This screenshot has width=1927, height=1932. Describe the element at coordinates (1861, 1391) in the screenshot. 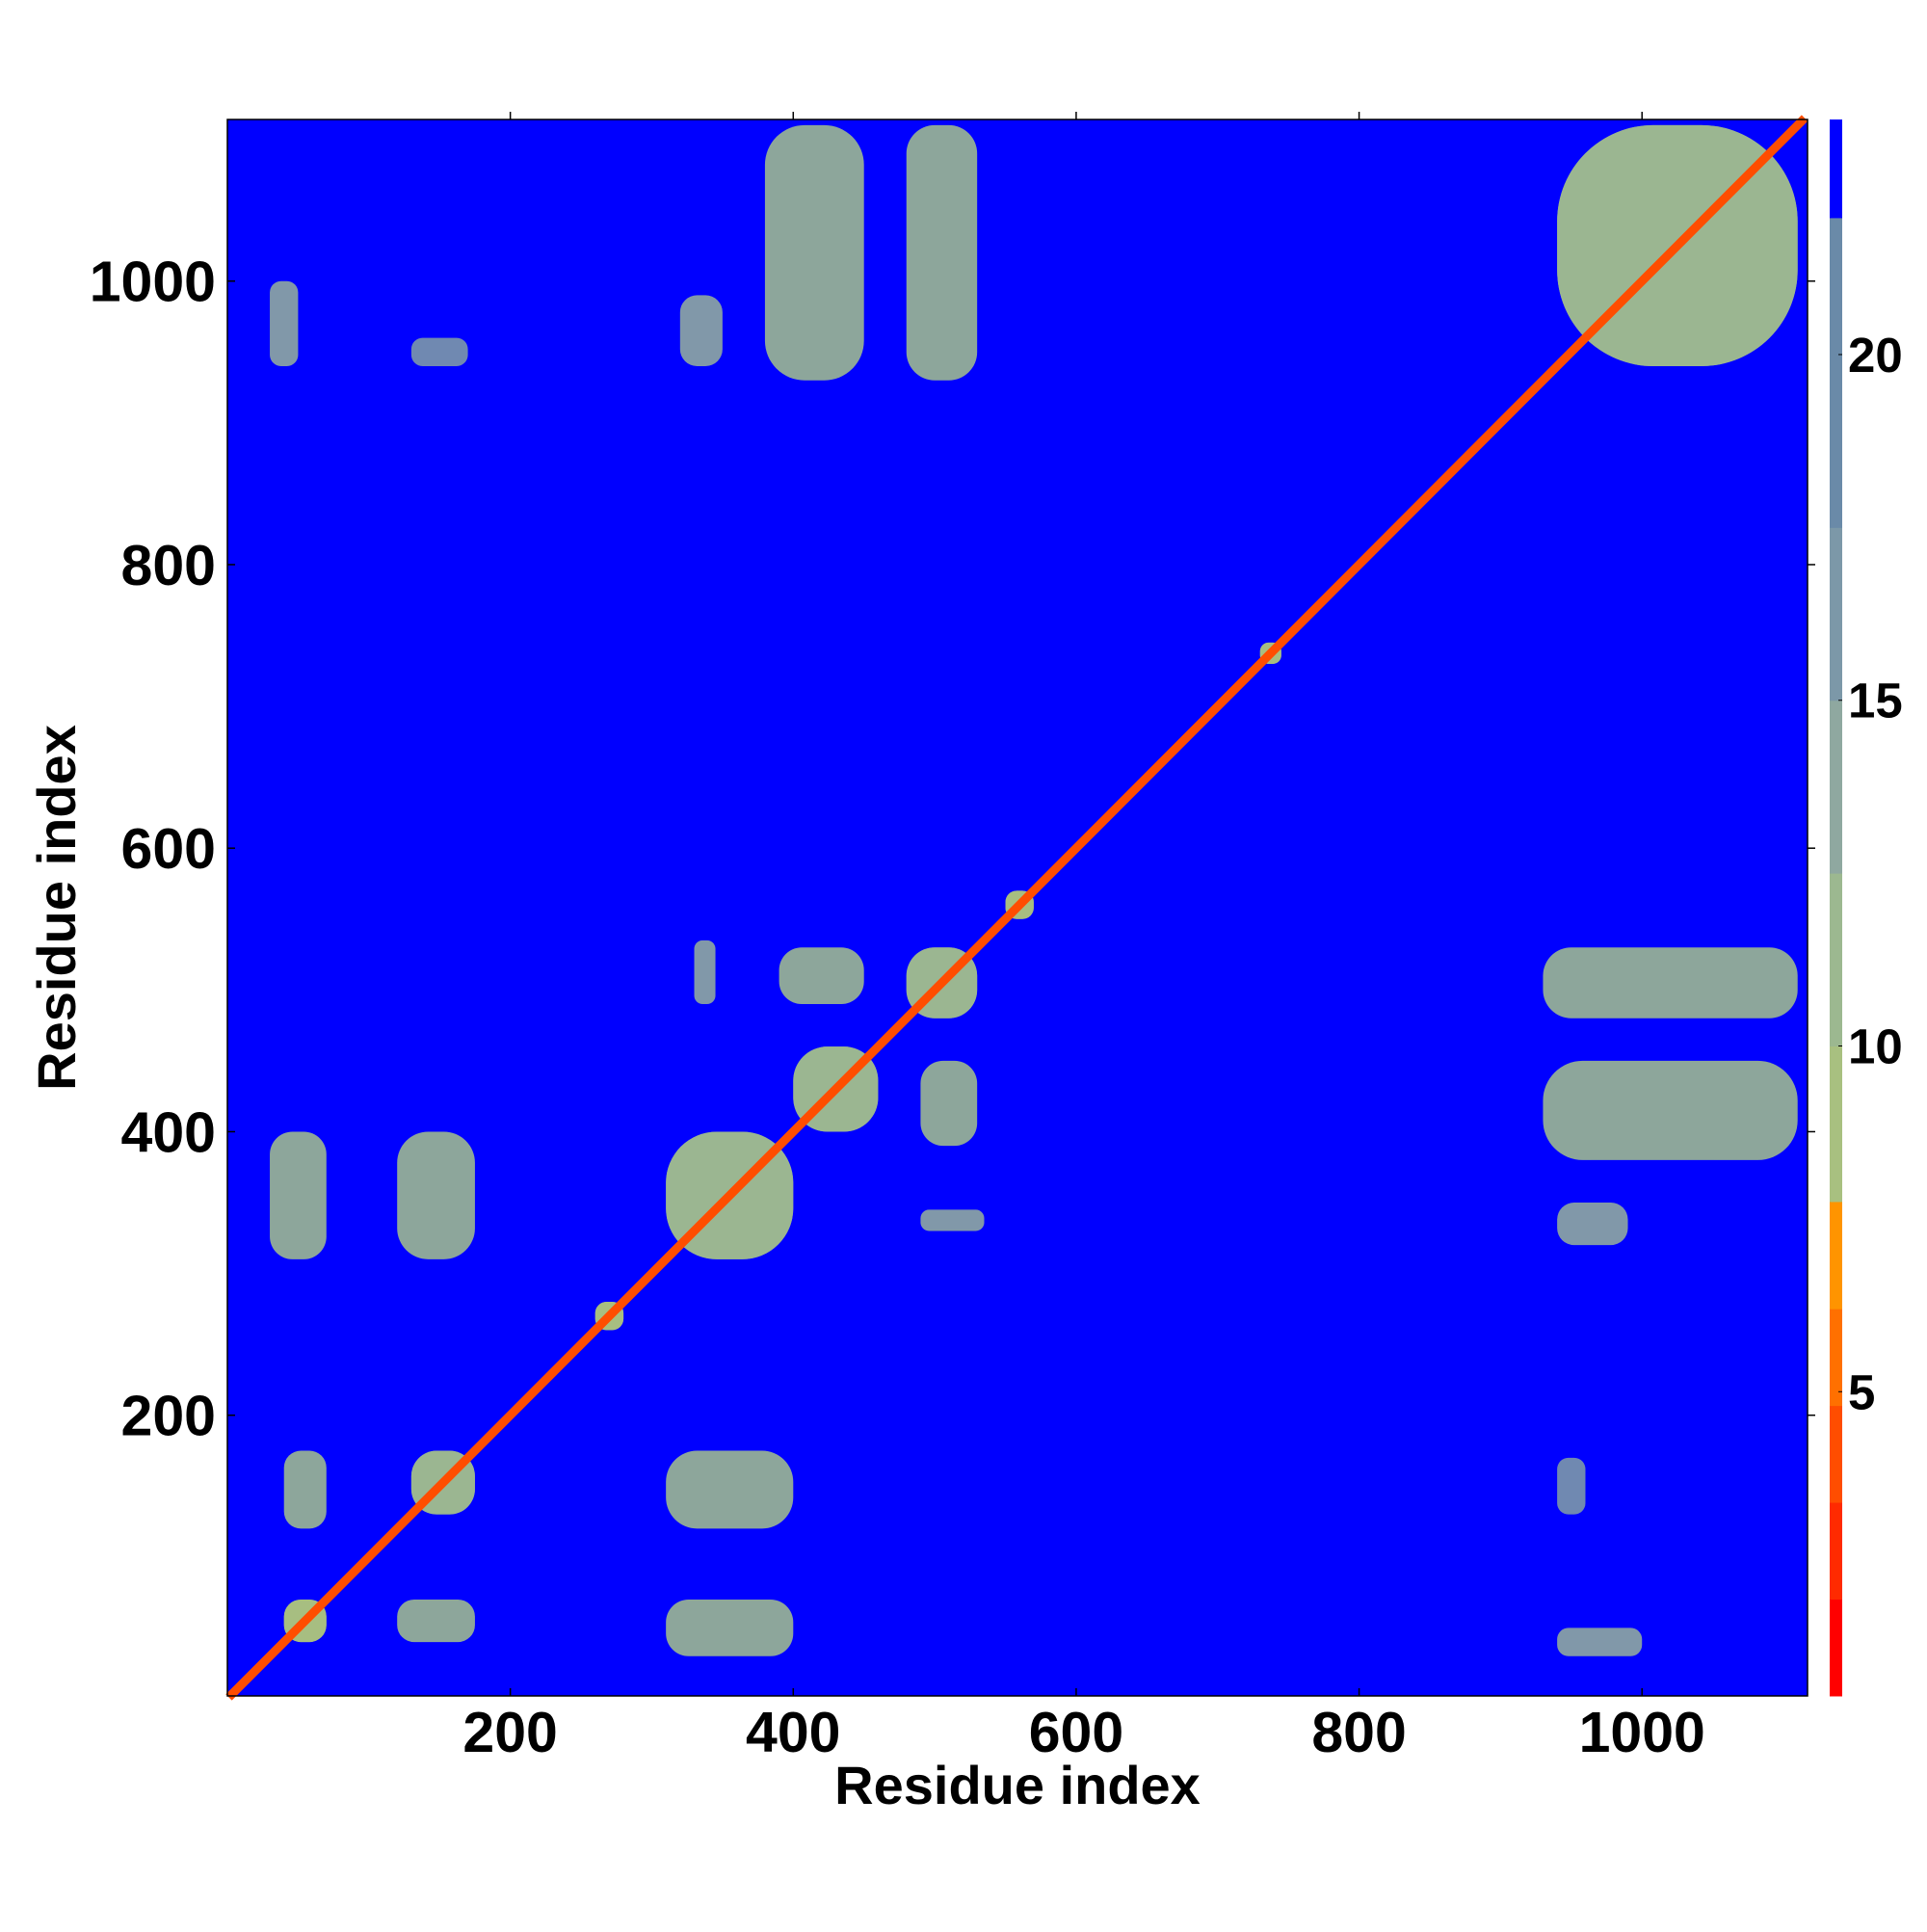

I see `colorbar-tick-label: 5` at that location.